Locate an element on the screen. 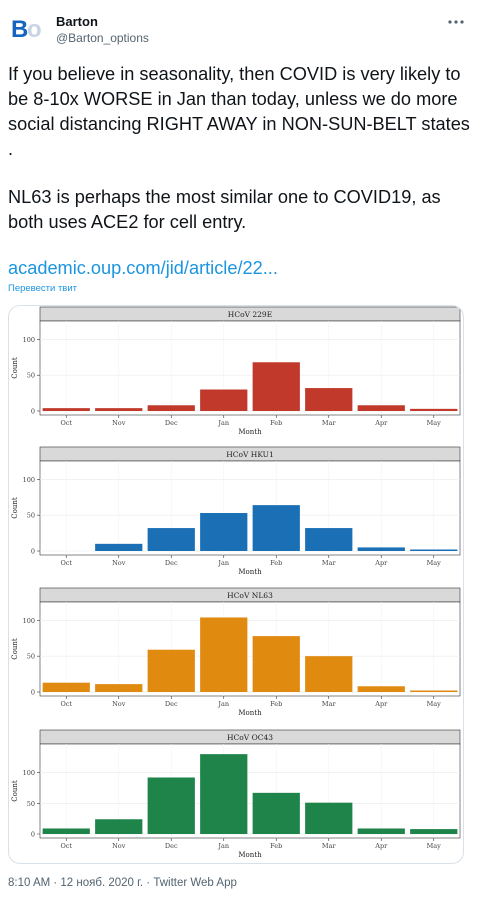 The width and height of the screenshot is (480, 902). x-tick-label-3-Dec: Dec is located at coordinates (171, 846).